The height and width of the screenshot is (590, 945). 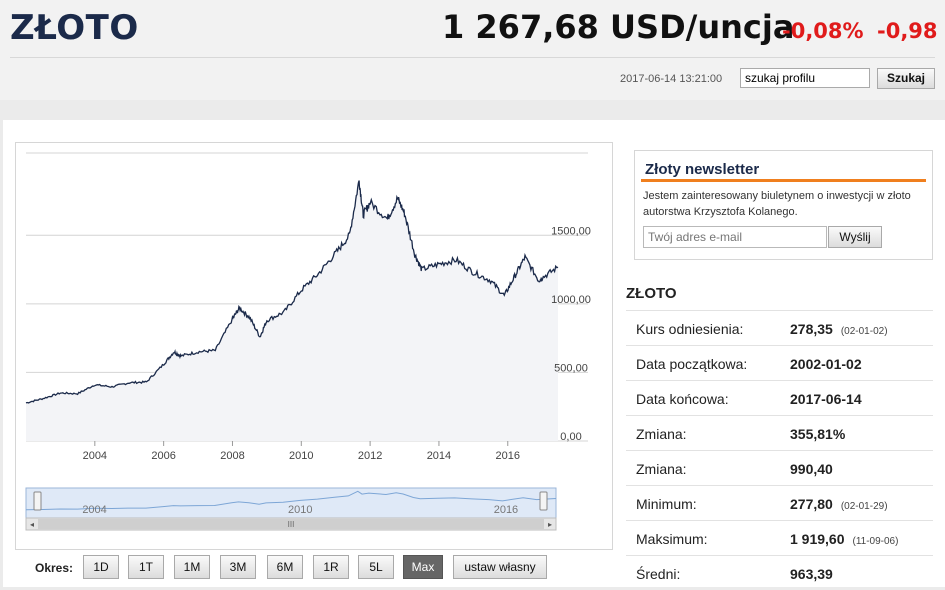 I want to click on navigator-line, so click(x=291, y=500).